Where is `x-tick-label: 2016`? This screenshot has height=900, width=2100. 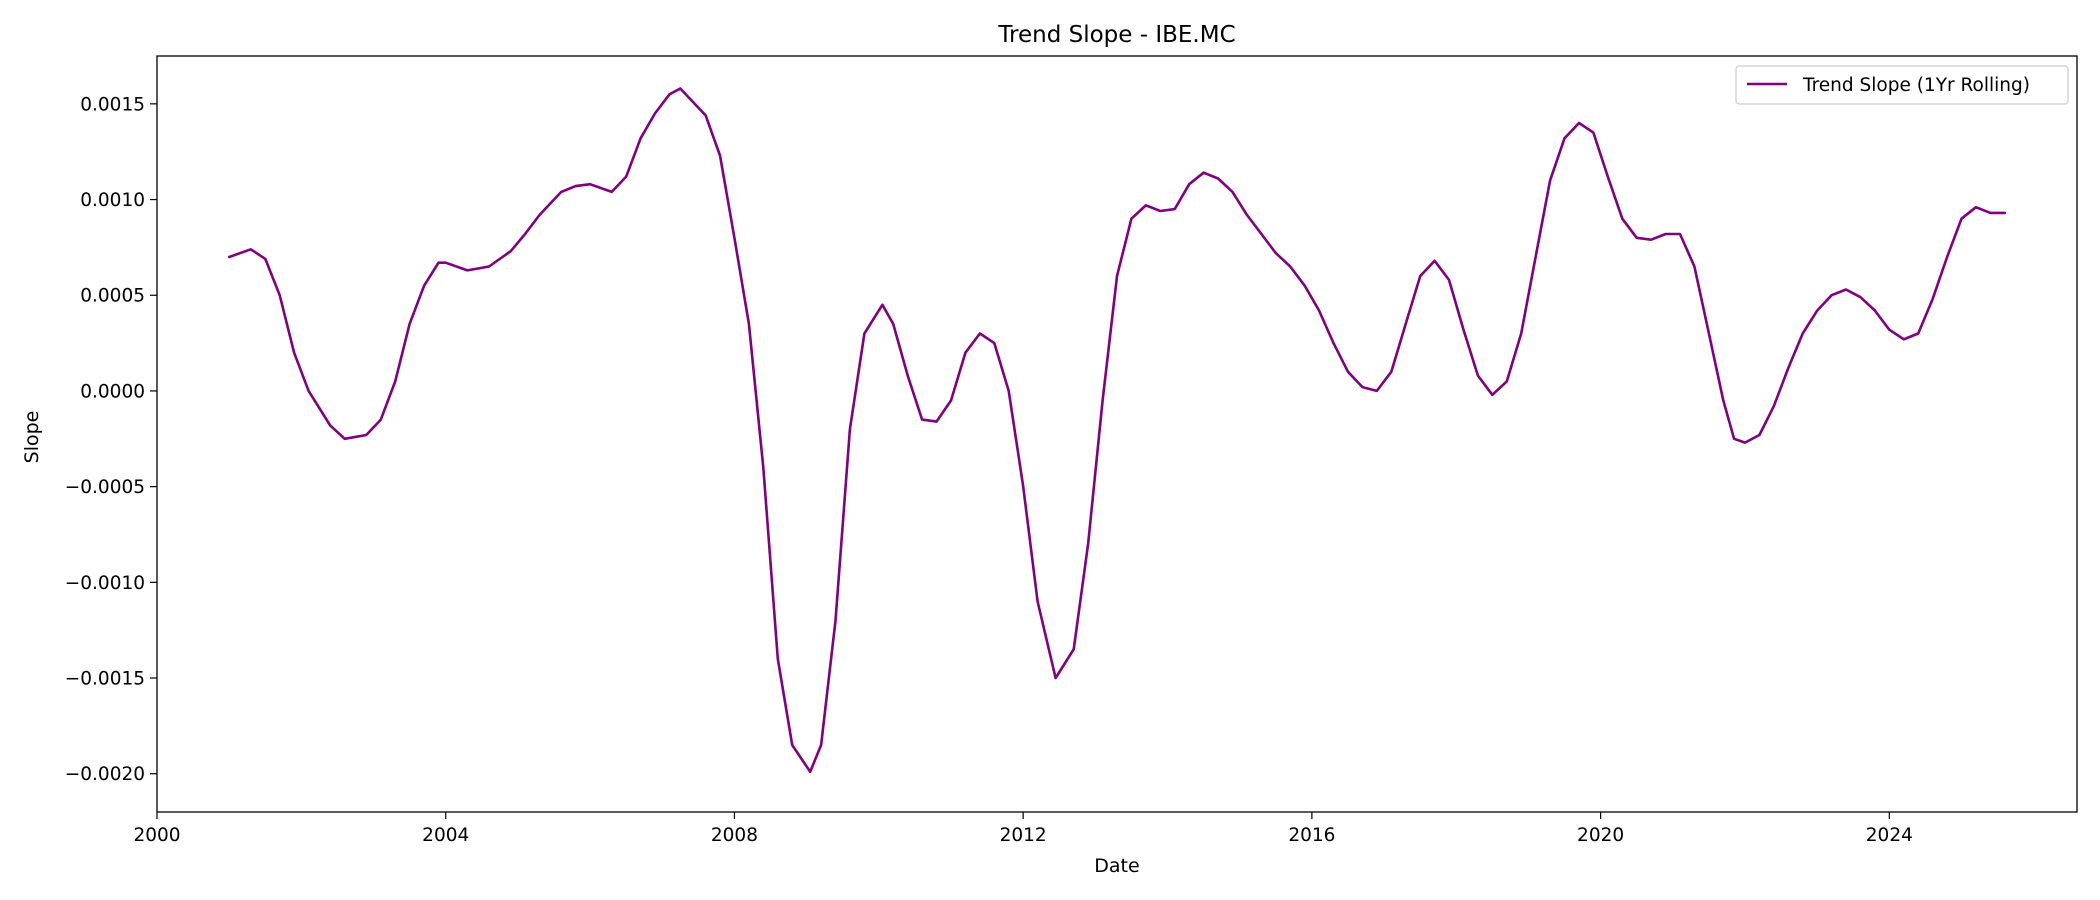 x-tick-label: 2016 is located at coordinates (1311, 835).